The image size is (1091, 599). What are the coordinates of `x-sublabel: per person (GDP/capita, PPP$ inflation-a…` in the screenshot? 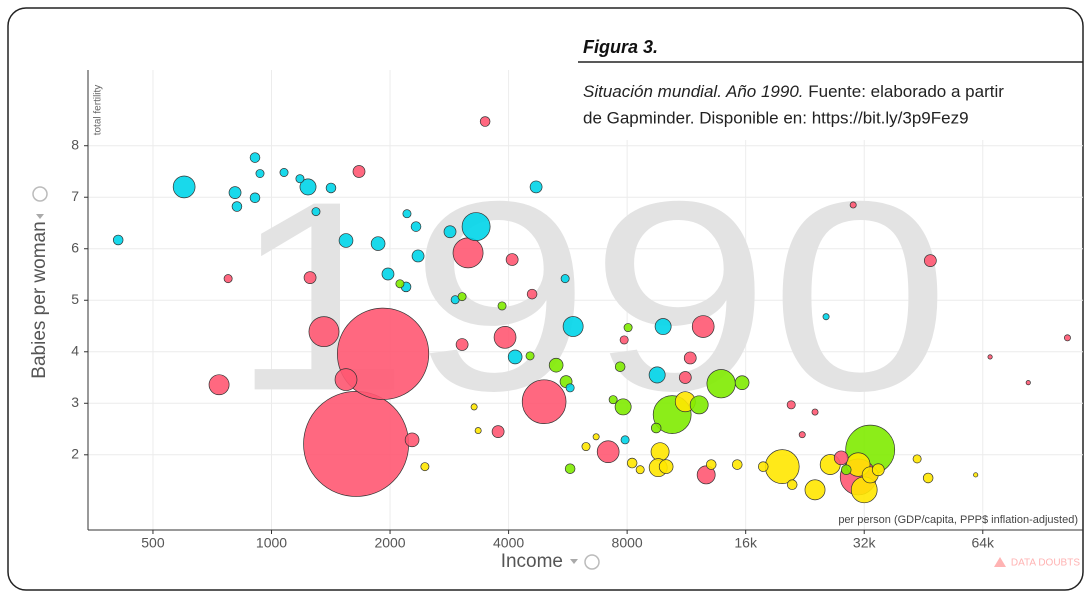 It's located at (958, 520).